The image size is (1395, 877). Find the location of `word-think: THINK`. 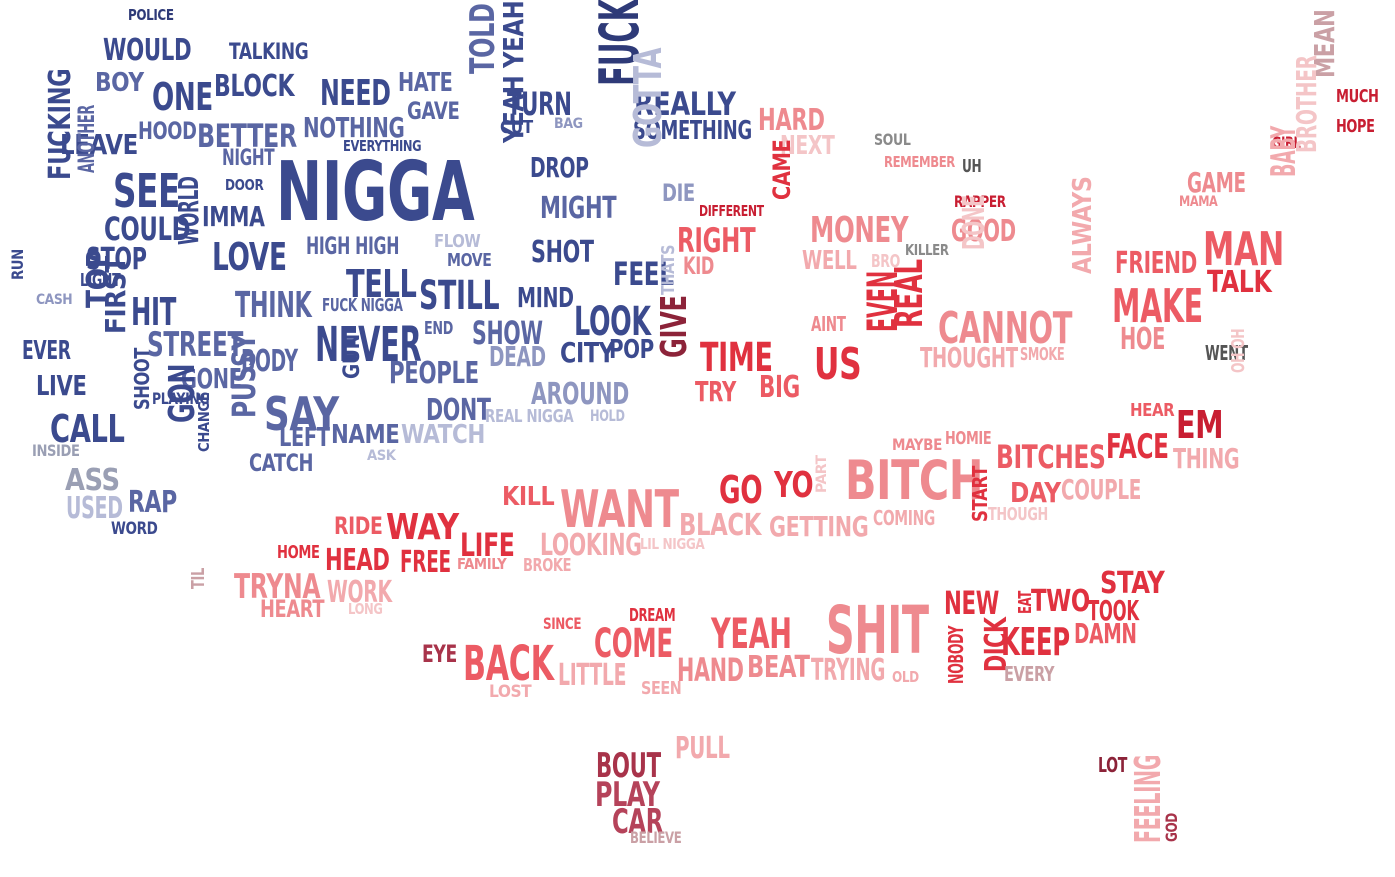

word-think: THINK is located at coordinates (273, 305).